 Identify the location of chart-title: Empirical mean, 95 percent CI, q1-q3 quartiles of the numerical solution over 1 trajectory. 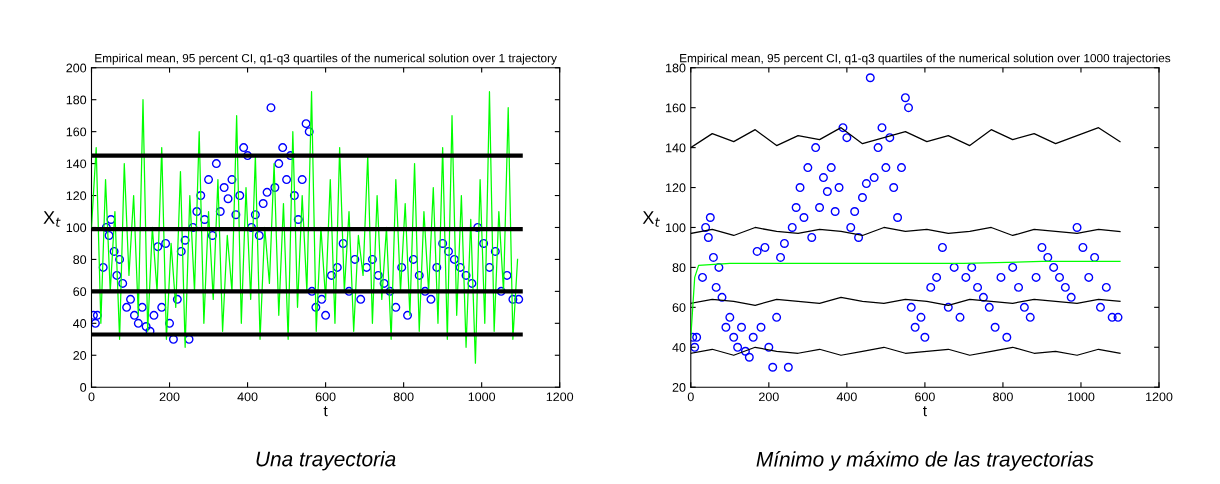
(326, 59).